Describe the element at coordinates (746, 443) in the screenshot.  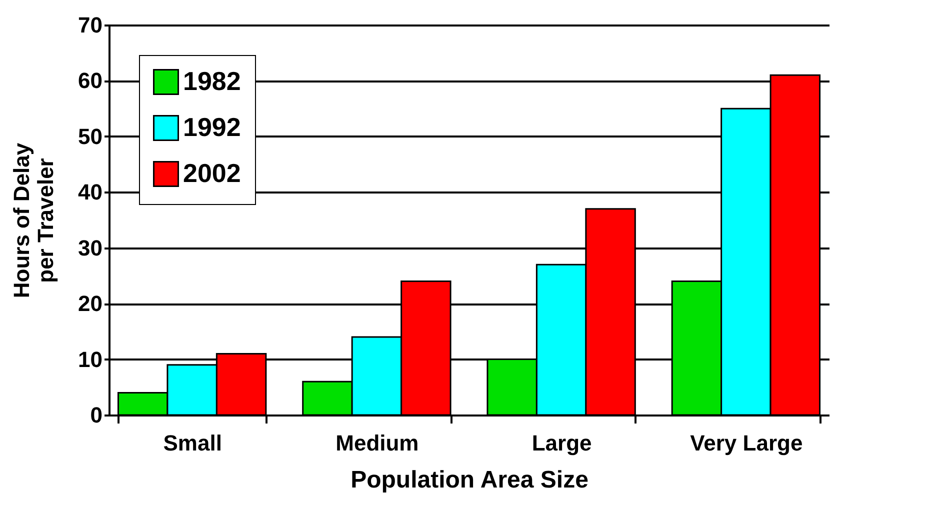
I see `x-tick-label: Very Large` at that location.